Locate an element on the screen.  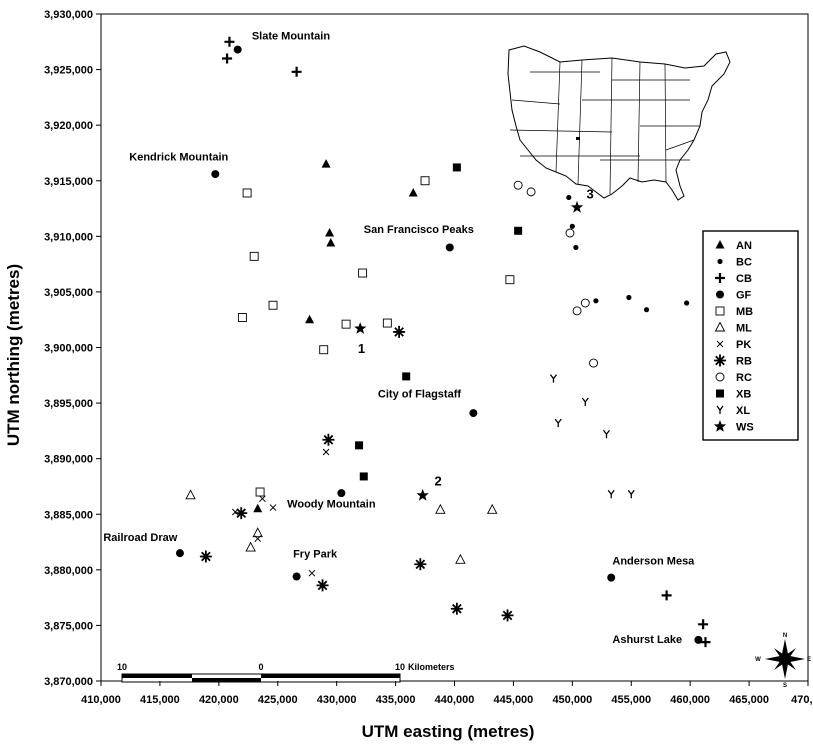
compass-rose: N S W E is located at coordinates (783, 661).